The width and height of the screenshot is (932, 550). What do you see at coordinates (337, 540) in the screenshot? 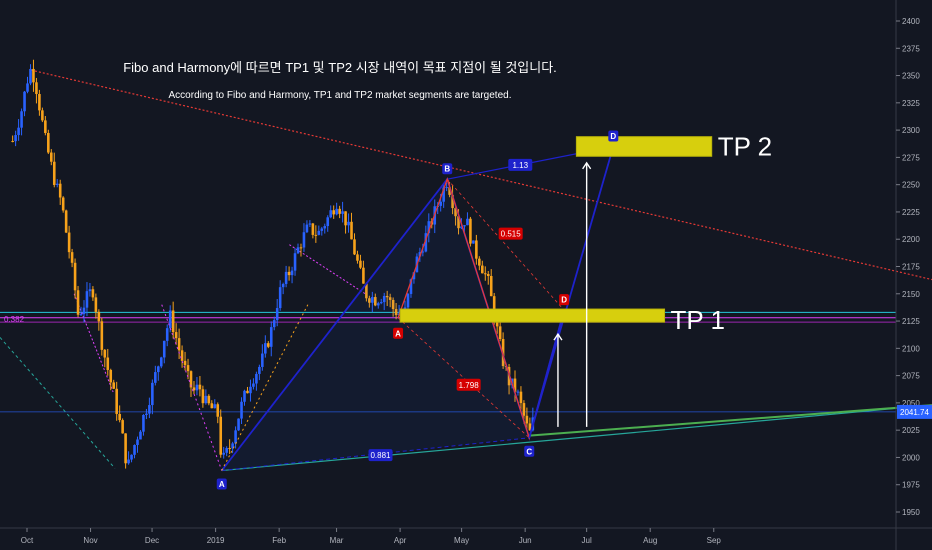
I see `time-tick-label: Mar` at bounding box center [337, 540].